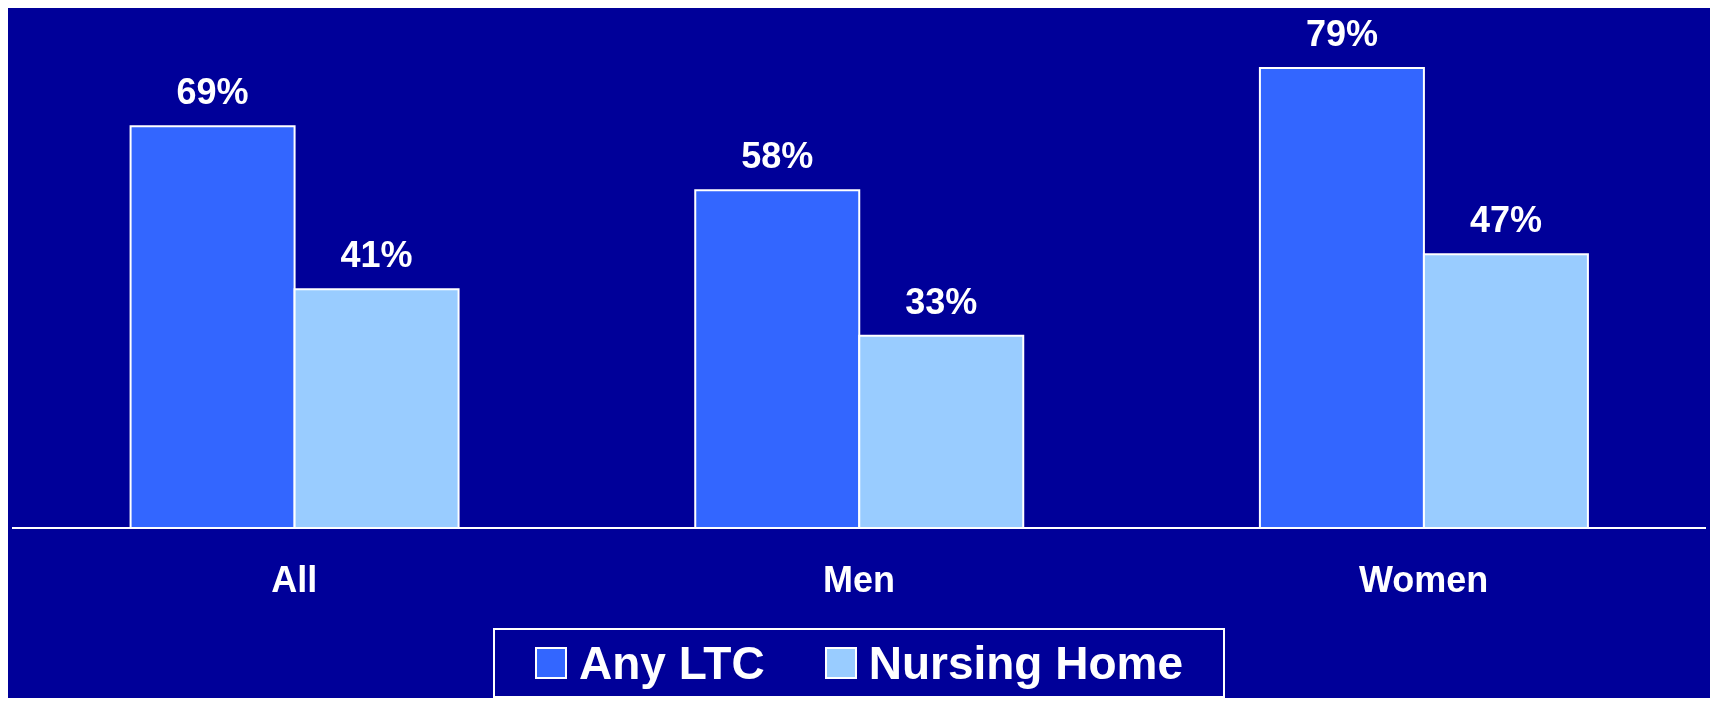  What do you see at coordinates (1026, 663) in the screenshot?
I see `legend-label: Nursing Home` at bounding box center [1026, 663].